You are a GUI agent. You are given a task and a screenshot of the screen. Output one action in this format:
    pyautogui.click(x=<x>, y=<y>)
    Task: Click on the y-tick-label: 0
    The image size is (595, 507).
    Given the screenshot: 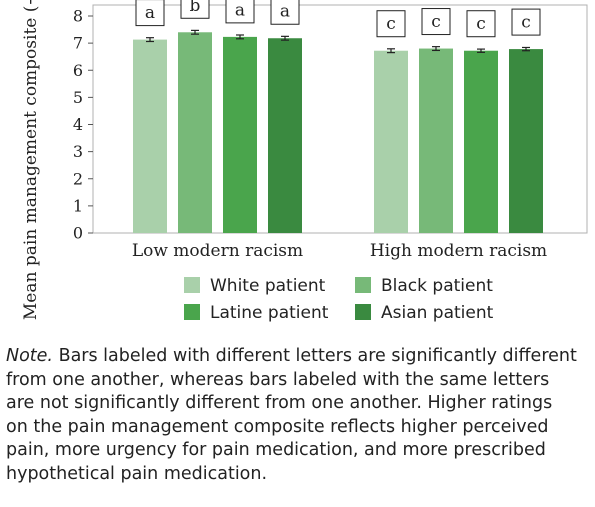 What is the action you would take?
    pyautogui.click(x=78, y=233)
    